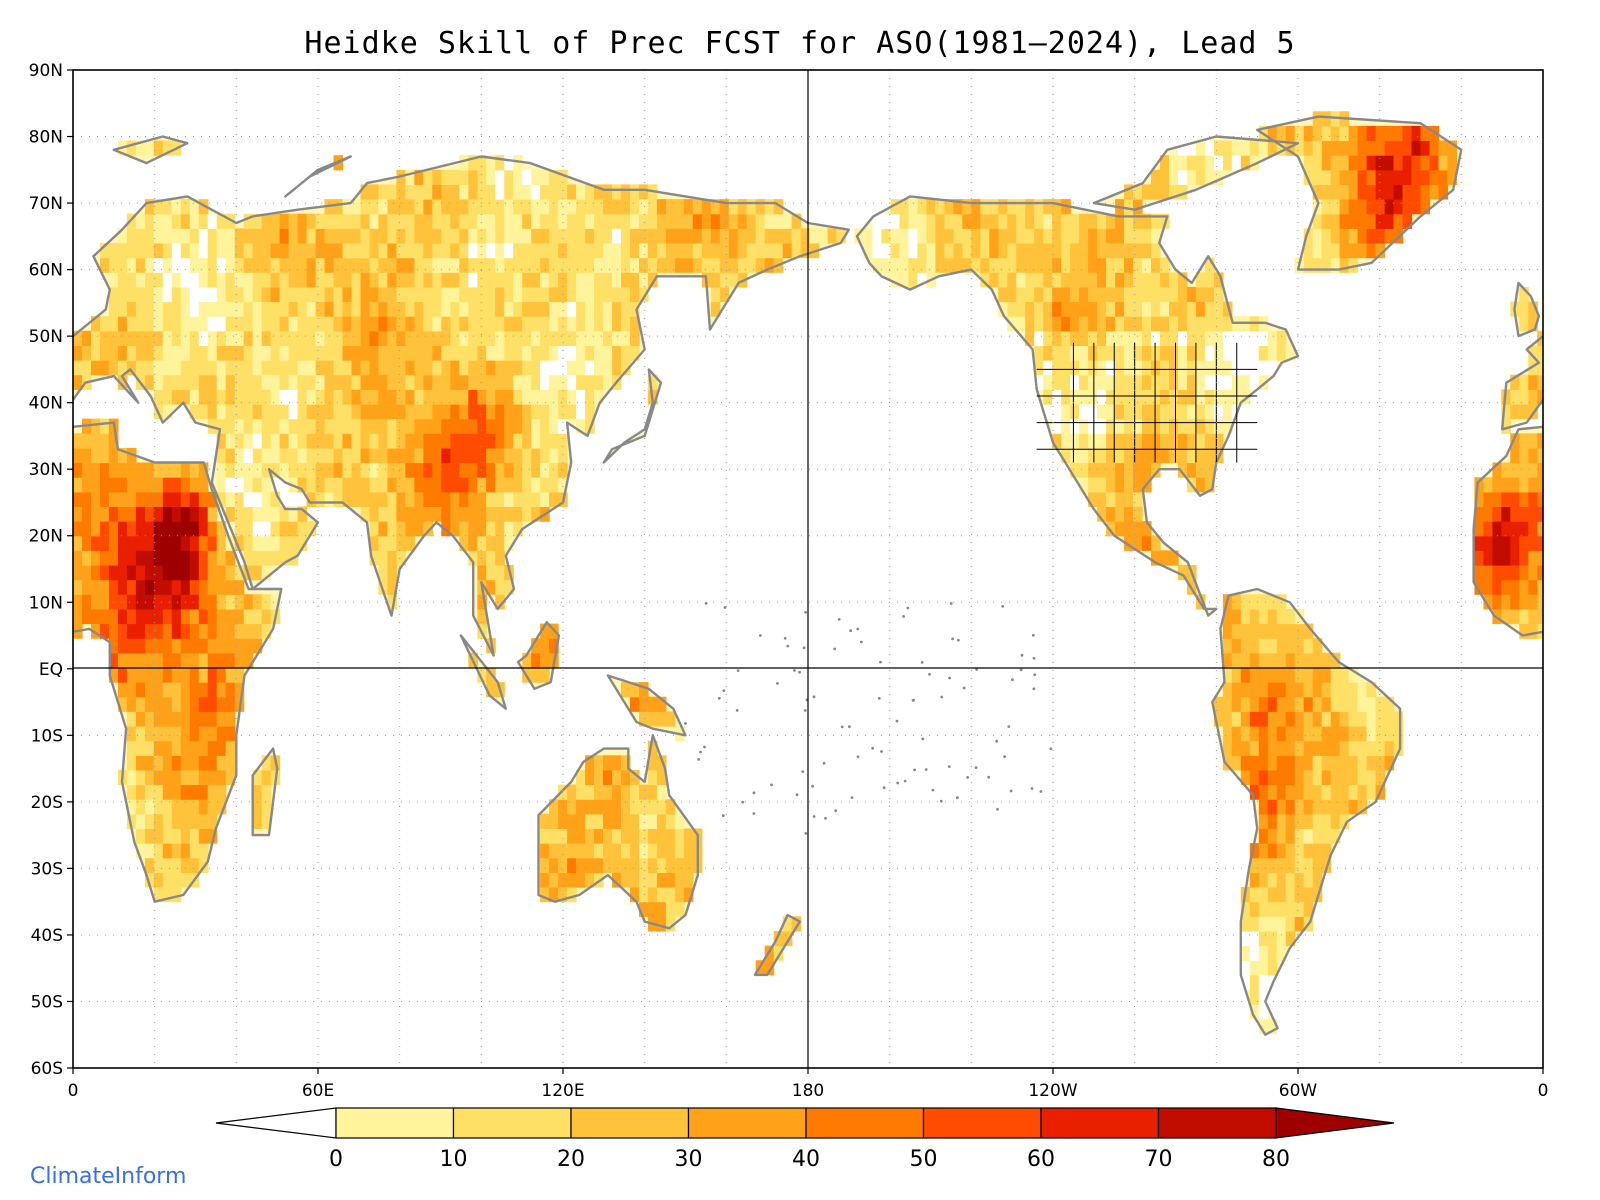 The image size is (1600, 1200). Describe the element at coordinates (571, 1159) in the screenshot. I see `colorbar-label: 20` at that location.